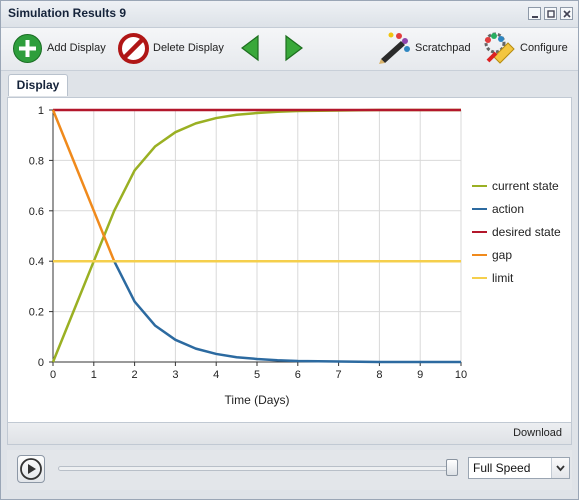  Describe the element at coordinates (503, 278) in the screenshot. I see `legend-label: limit` at that location.